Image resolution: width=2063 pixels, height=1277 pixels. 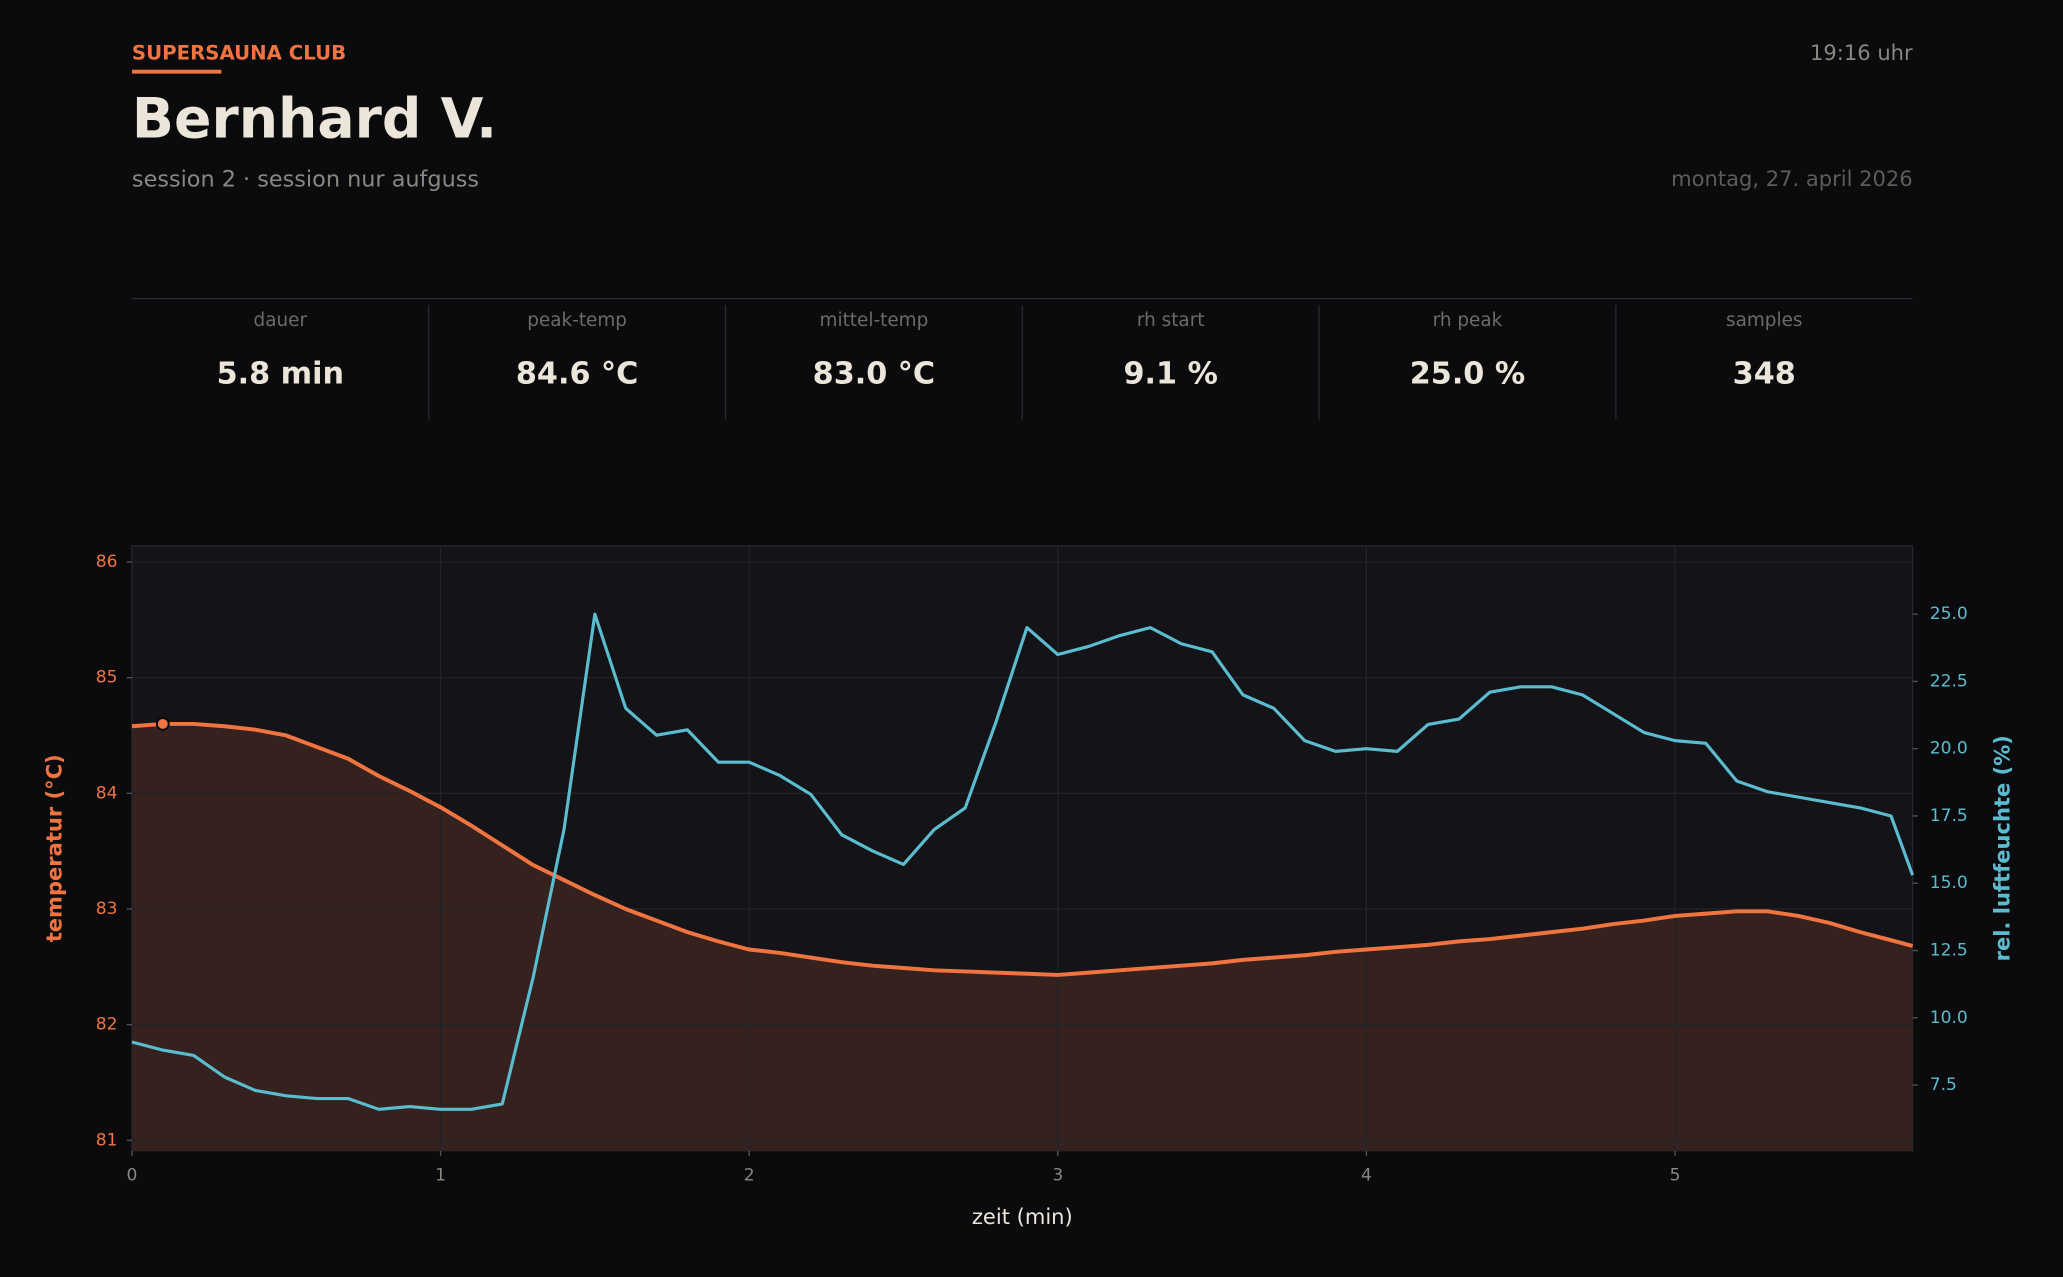 I want to click on y-tick-label: 82, so click(x=107, y=1025).